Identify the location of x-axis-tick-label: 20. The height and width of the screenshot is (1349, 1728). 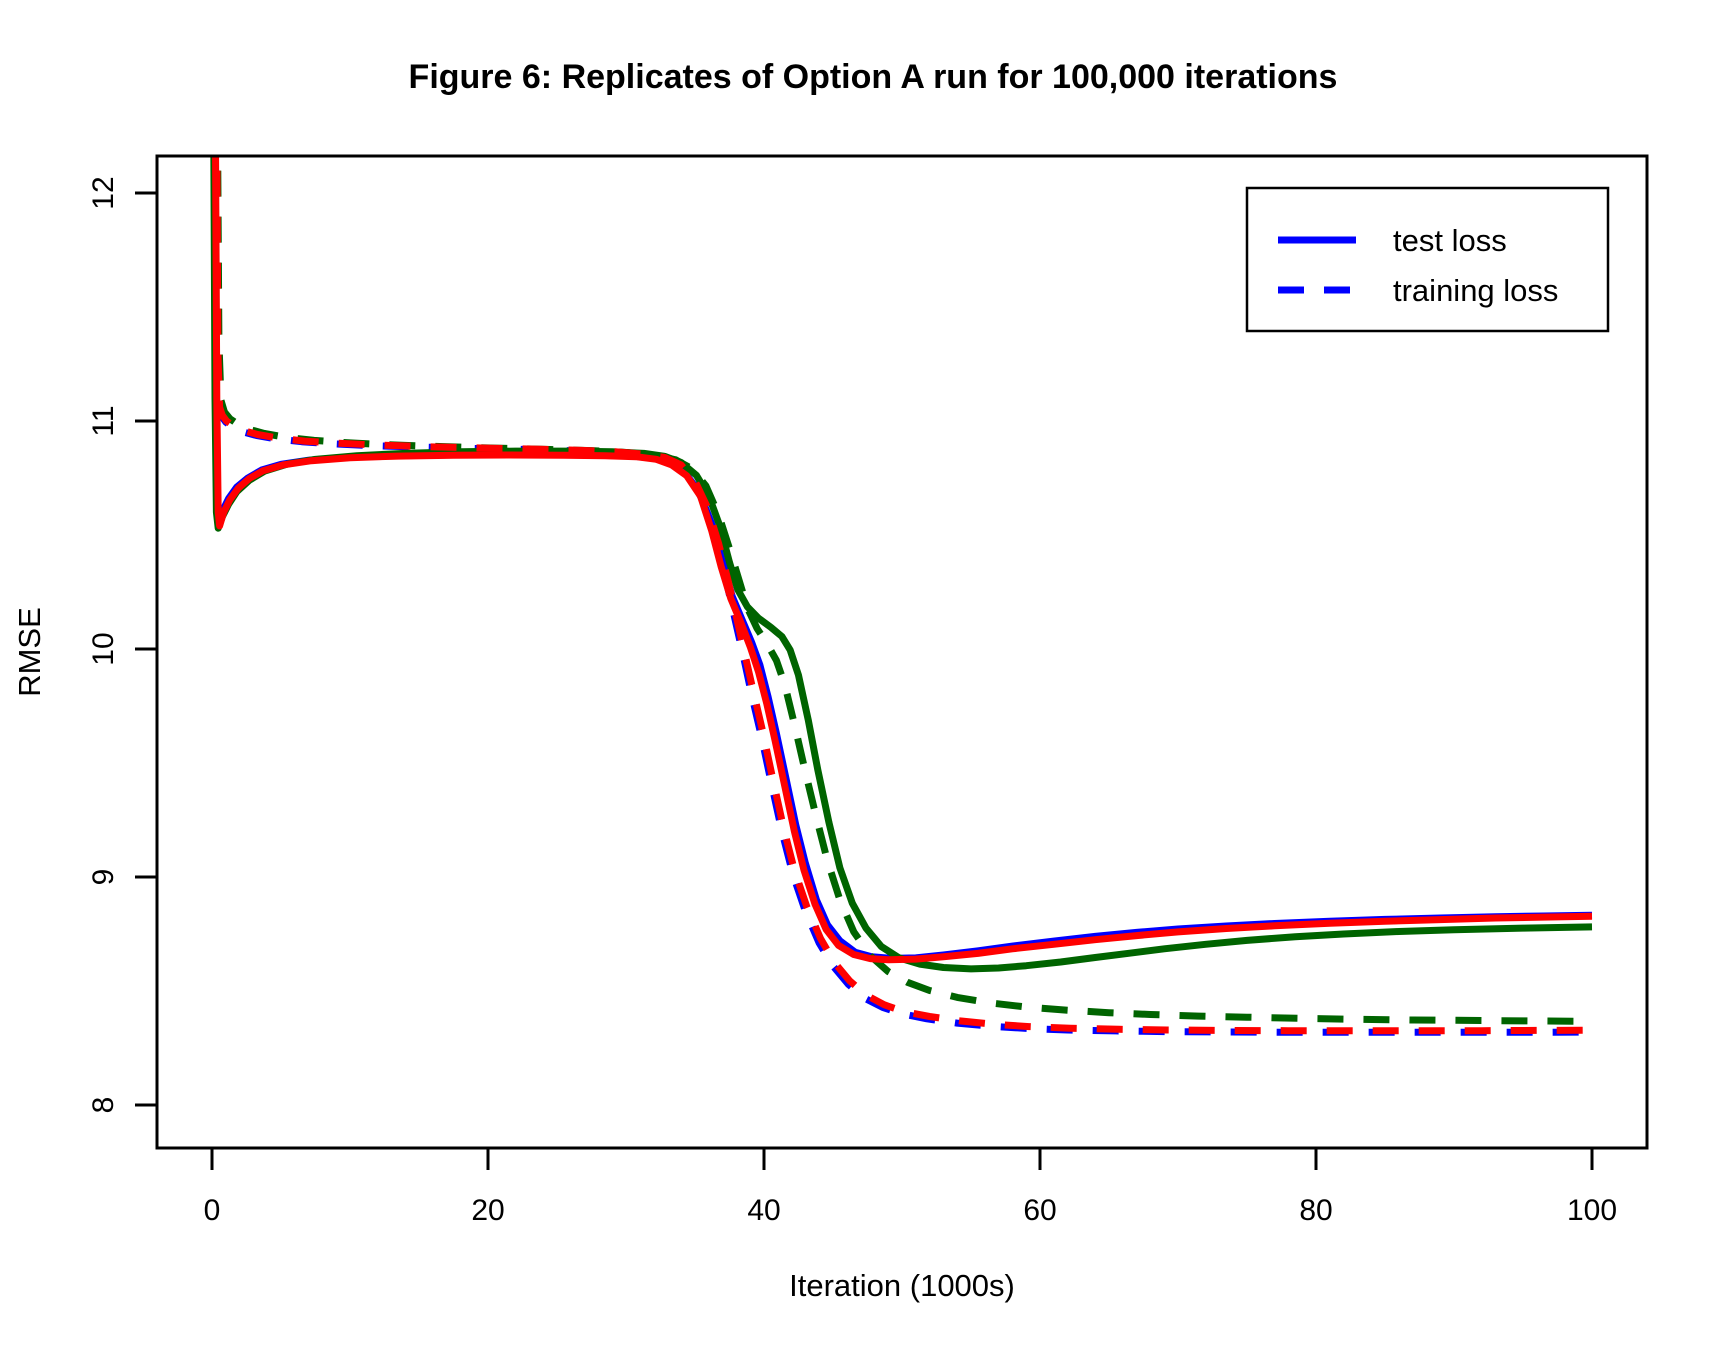
(487, 1210).